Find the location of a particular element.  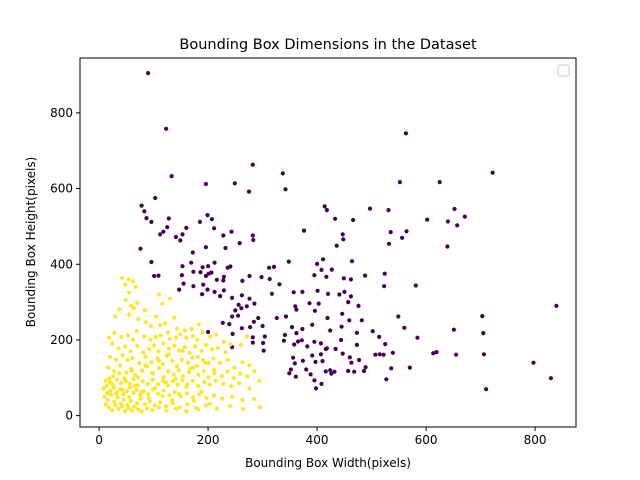

x-axis-label: Bounding Box Width(pixels) is located at coordinates (328, 463).